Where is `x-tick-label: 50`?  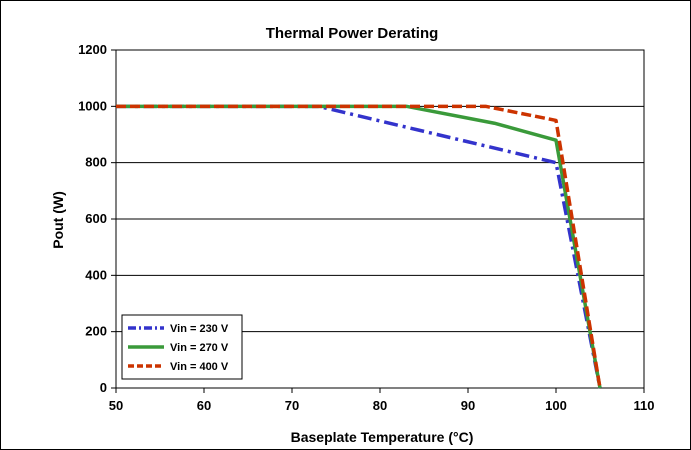
x-tick-label: 50 is located at coordinates (116, 405).